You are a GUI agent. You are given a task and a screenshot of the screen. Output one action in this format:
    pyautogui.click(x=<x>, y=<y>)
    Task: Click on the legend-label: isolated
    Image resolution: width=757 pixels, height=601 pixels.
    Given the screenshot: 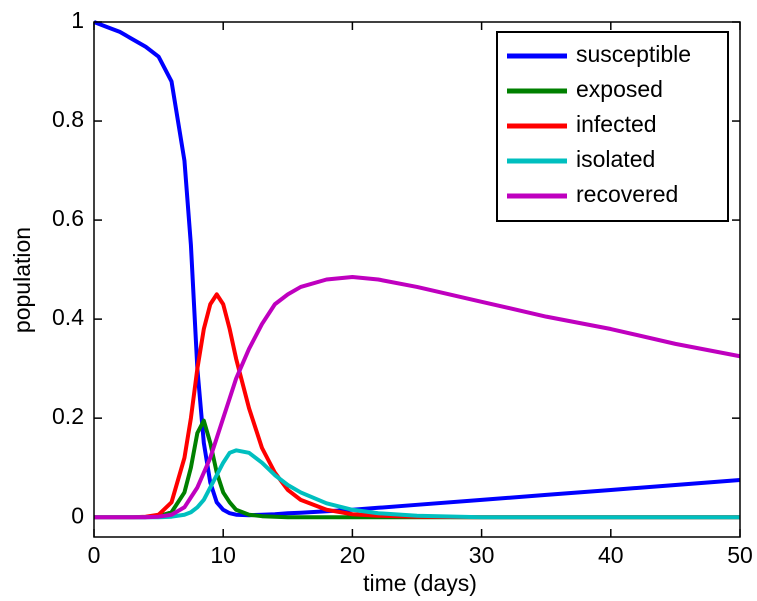 What is the action you would take?
    pyautogui.click(x=615, y=159)
    